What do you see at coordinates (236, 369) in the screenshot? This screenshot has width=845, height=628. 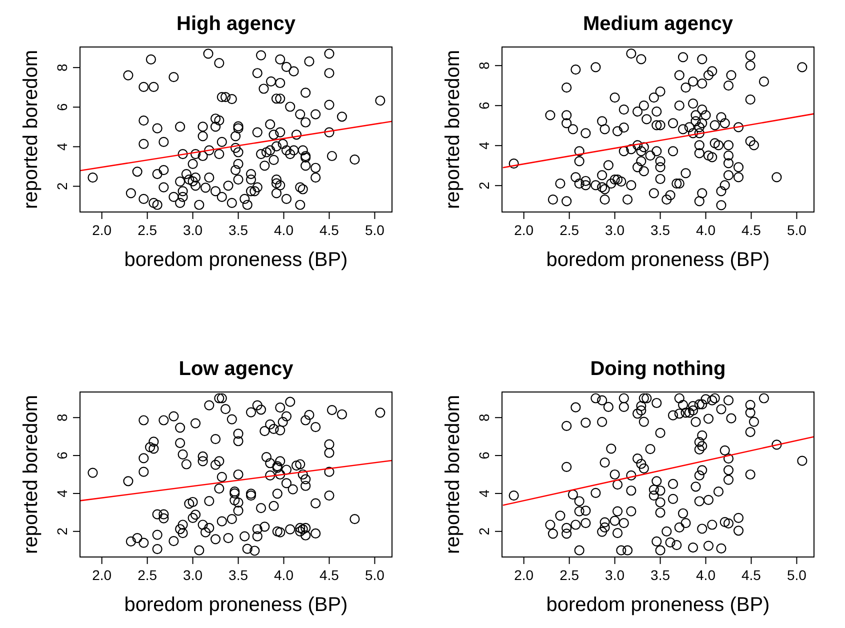 I see `chart-title: Low agency` at bounding box center [236, 369].